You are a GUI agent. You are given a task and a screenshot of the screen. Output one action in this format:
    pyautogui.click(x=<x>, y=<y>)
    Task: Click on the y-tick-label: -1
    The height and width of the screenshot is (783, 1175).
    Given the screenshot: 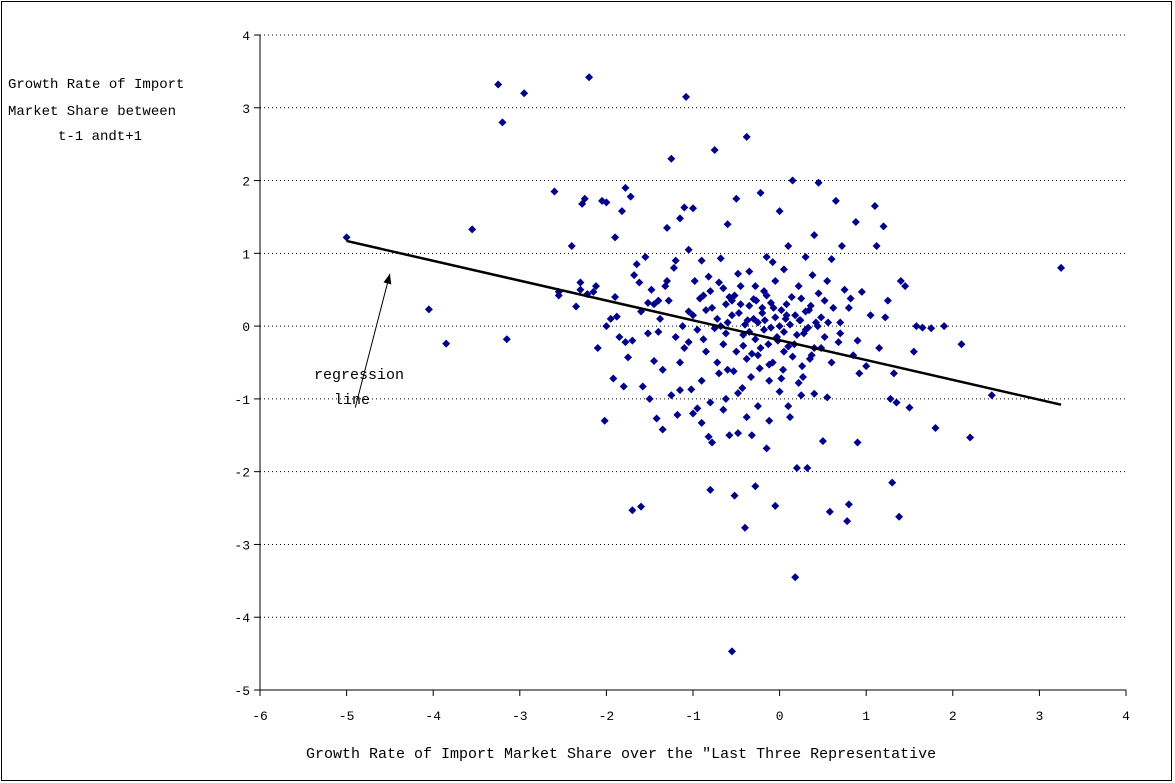 What is the action you would take?
    pyautogui.click(x=242, y=400)
    